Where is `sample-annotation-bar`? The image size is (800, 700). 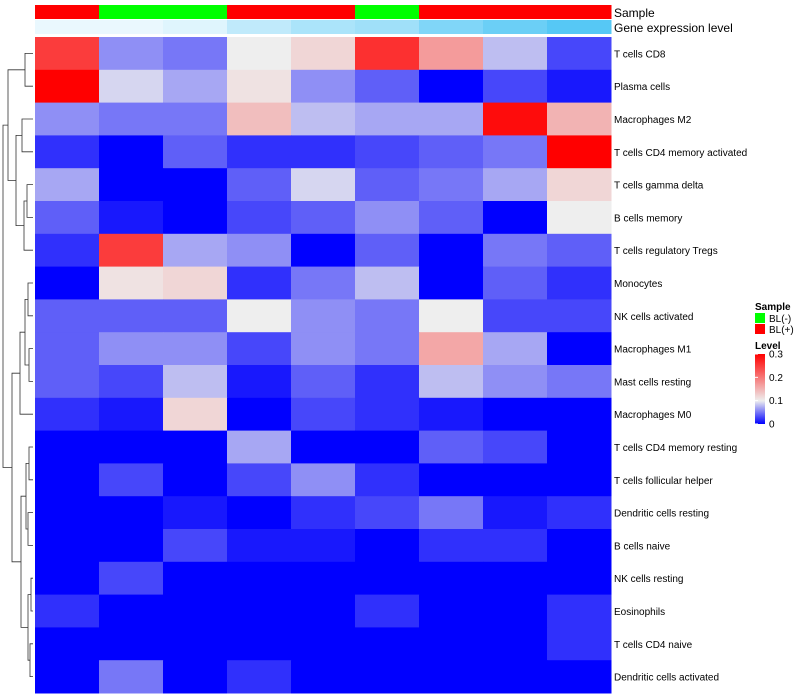
sample-annotation-bar is located at coordinates (323, 12).